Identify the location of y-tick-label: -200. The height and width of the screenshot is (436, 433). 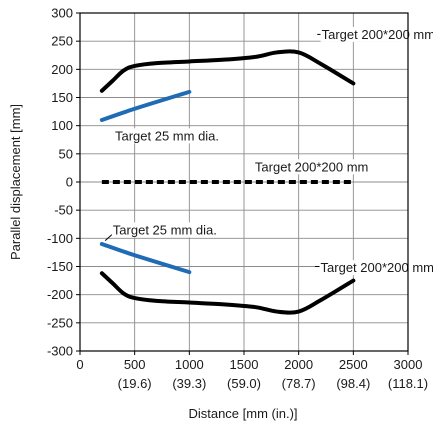
(60, 294).